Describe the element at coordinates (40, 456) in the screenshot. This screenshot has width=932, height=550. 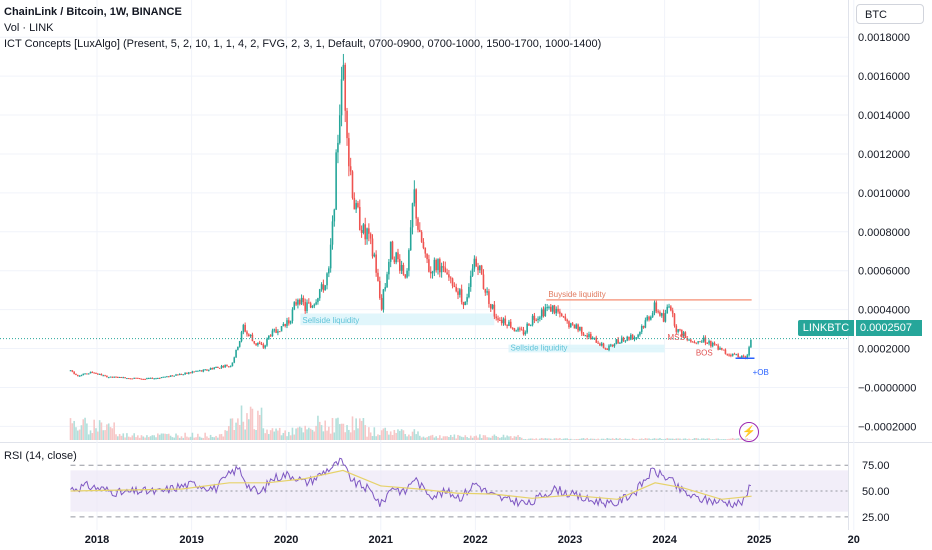
I see `rsi-legend: RSI (14, close)` at that location.